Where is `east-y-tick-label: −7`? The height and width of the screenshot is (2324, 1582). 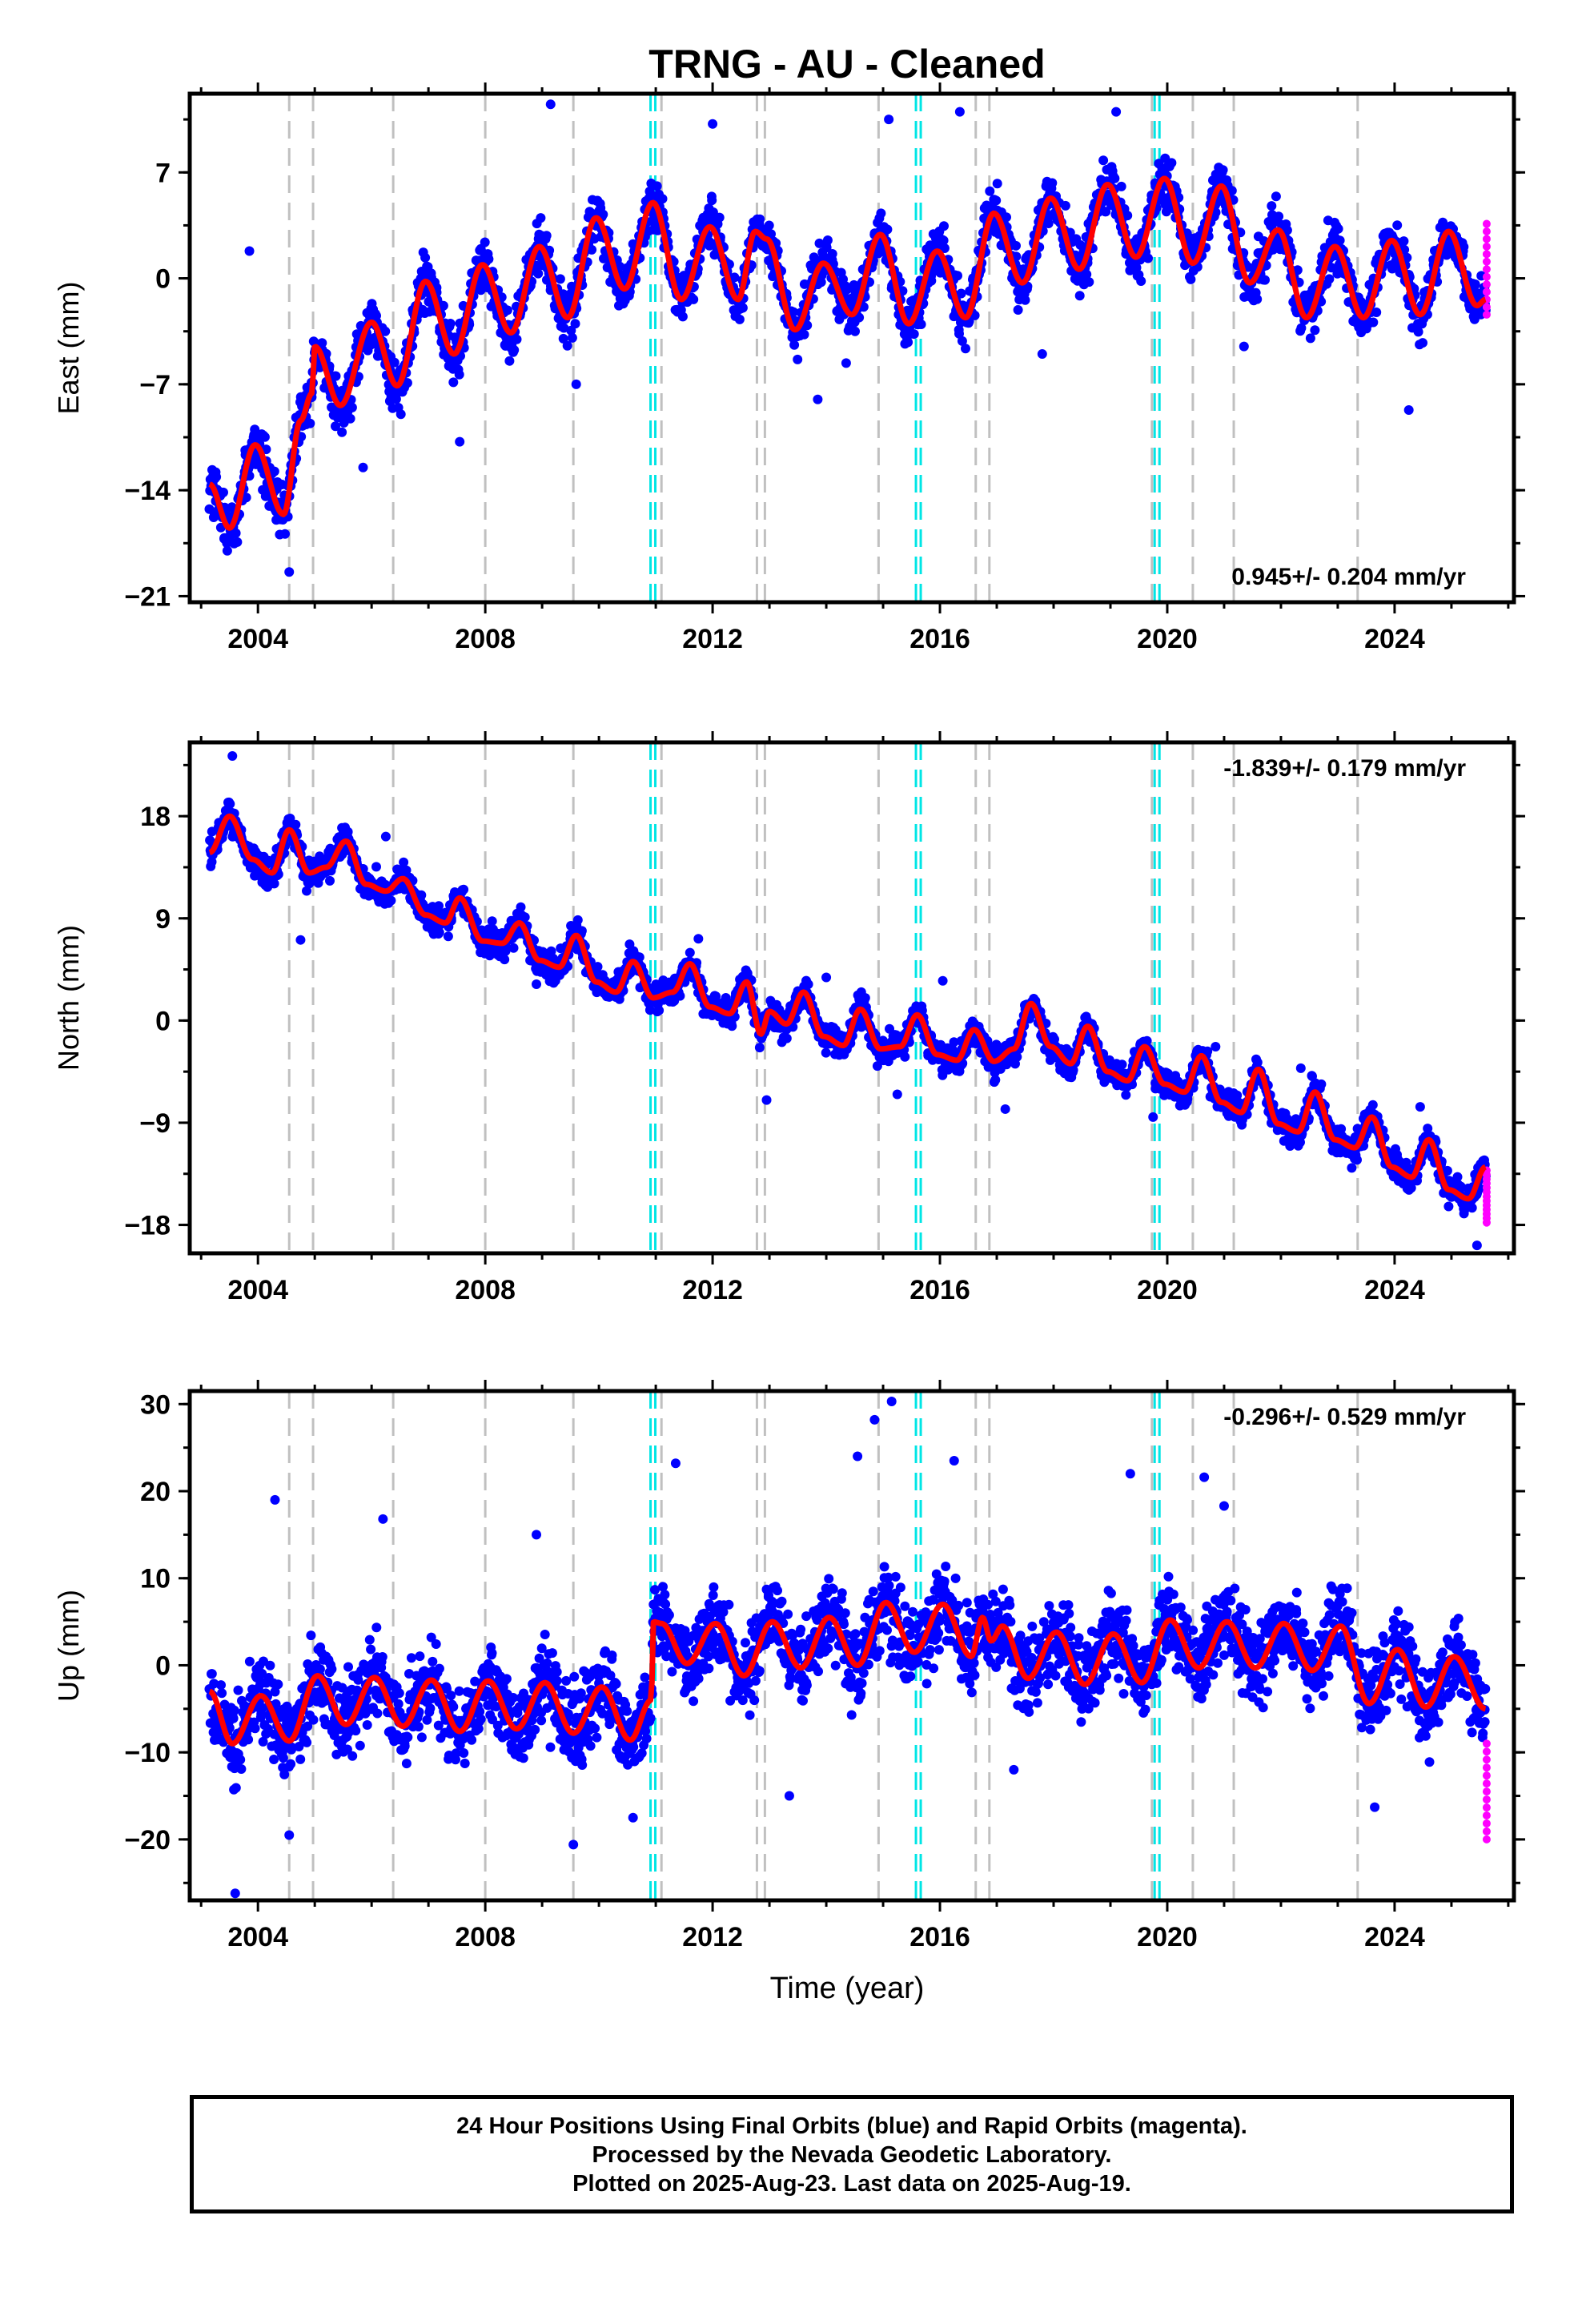
east-y-tick-label: −7 is located at coordinates (155, 385).